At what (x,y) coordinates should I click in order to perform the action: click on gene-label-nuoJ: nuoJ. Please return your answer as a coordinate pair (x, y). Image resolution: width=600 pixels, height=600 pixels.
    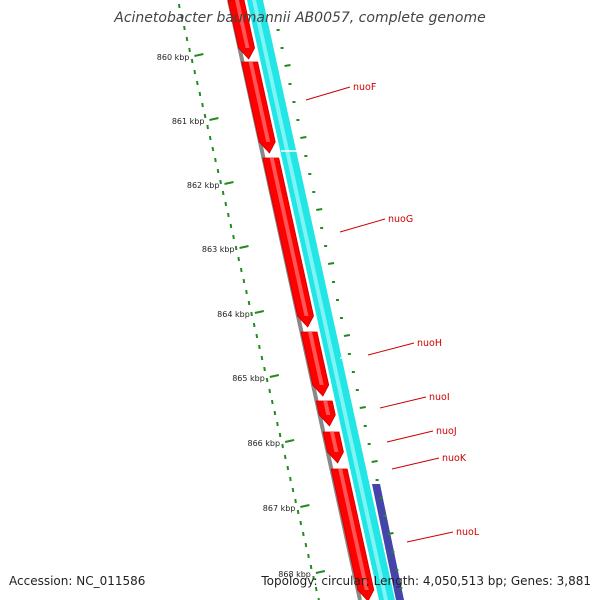
    Looking at the image, I should click on (446, 431).